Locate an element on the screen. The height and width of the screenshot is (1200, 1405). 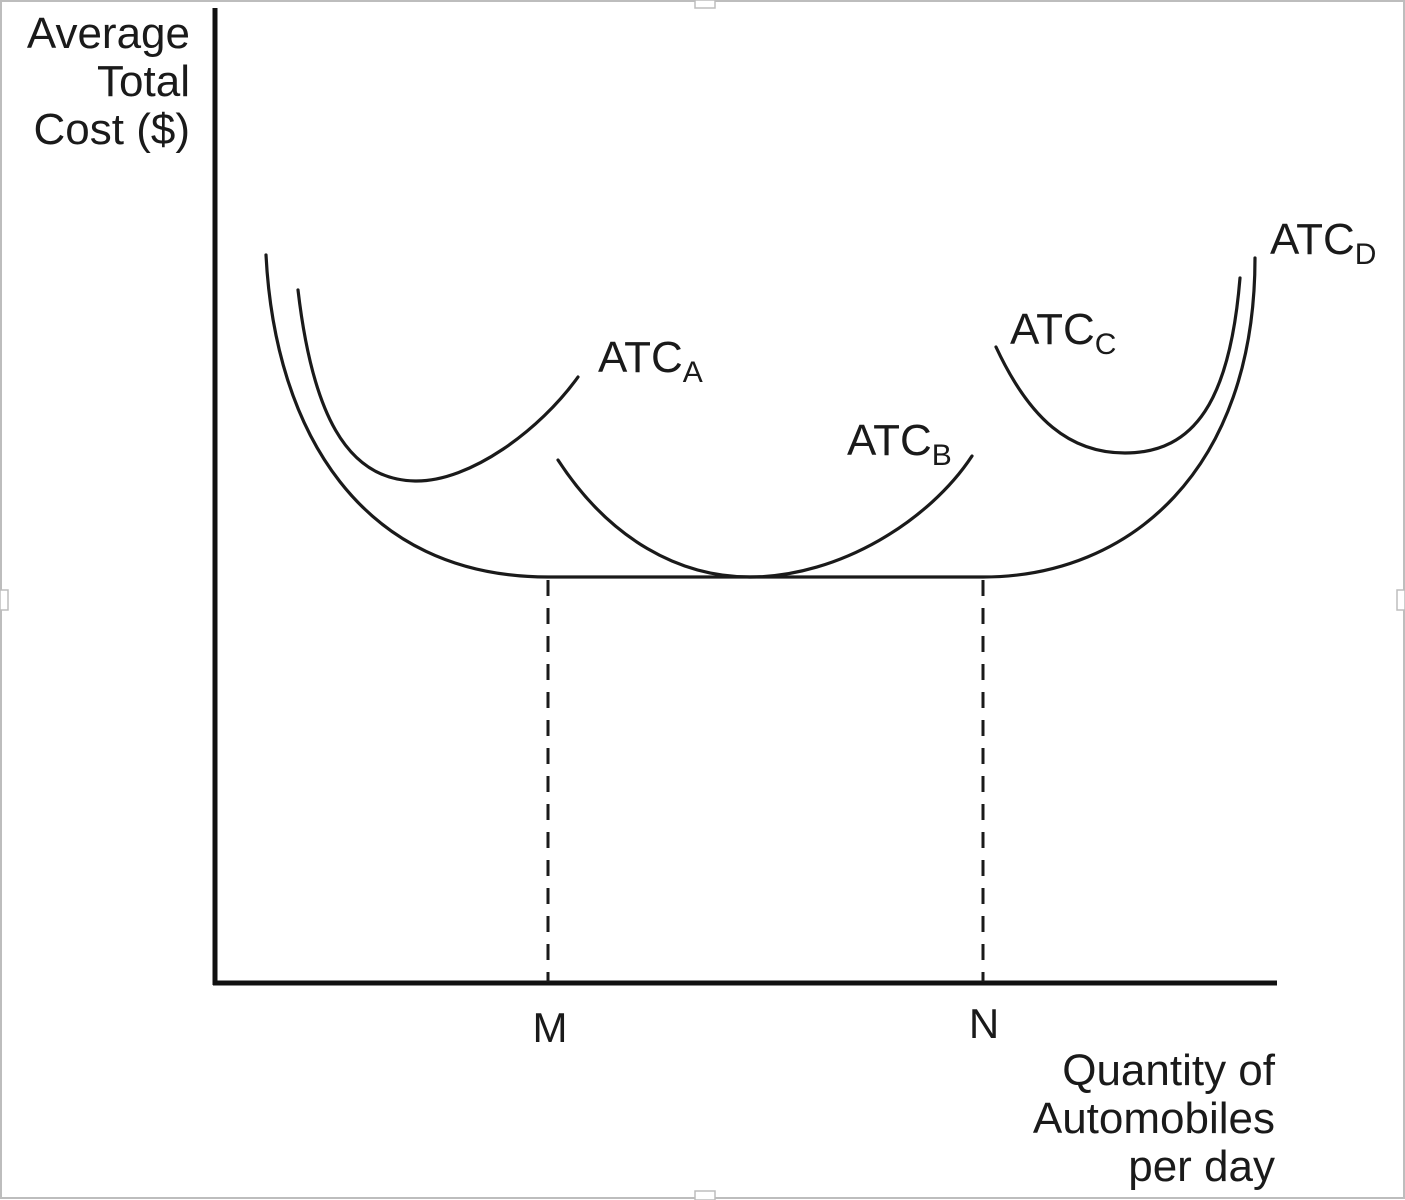
frame-handle-left is located at coordinates (4, 600).